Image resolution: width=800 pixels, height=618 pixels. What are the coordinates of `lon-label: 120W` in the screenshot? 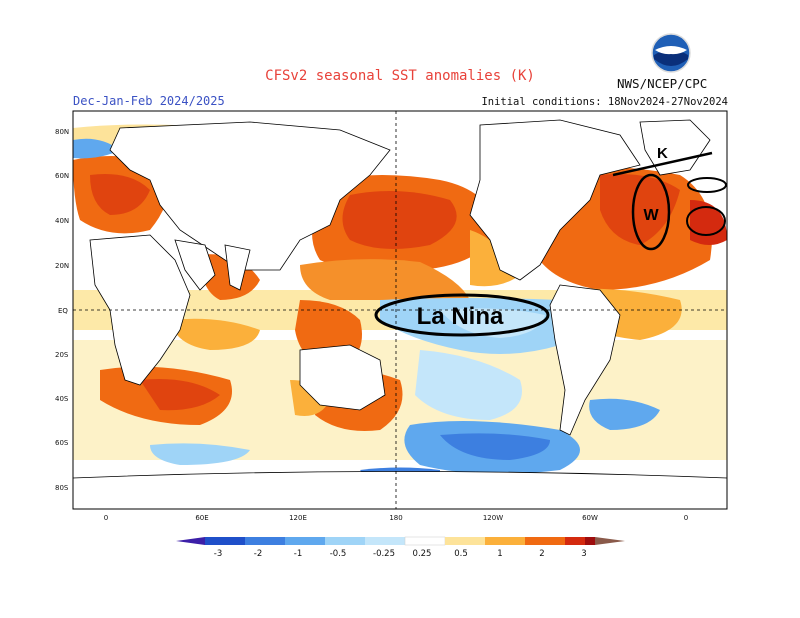 It's located at (493, 518).